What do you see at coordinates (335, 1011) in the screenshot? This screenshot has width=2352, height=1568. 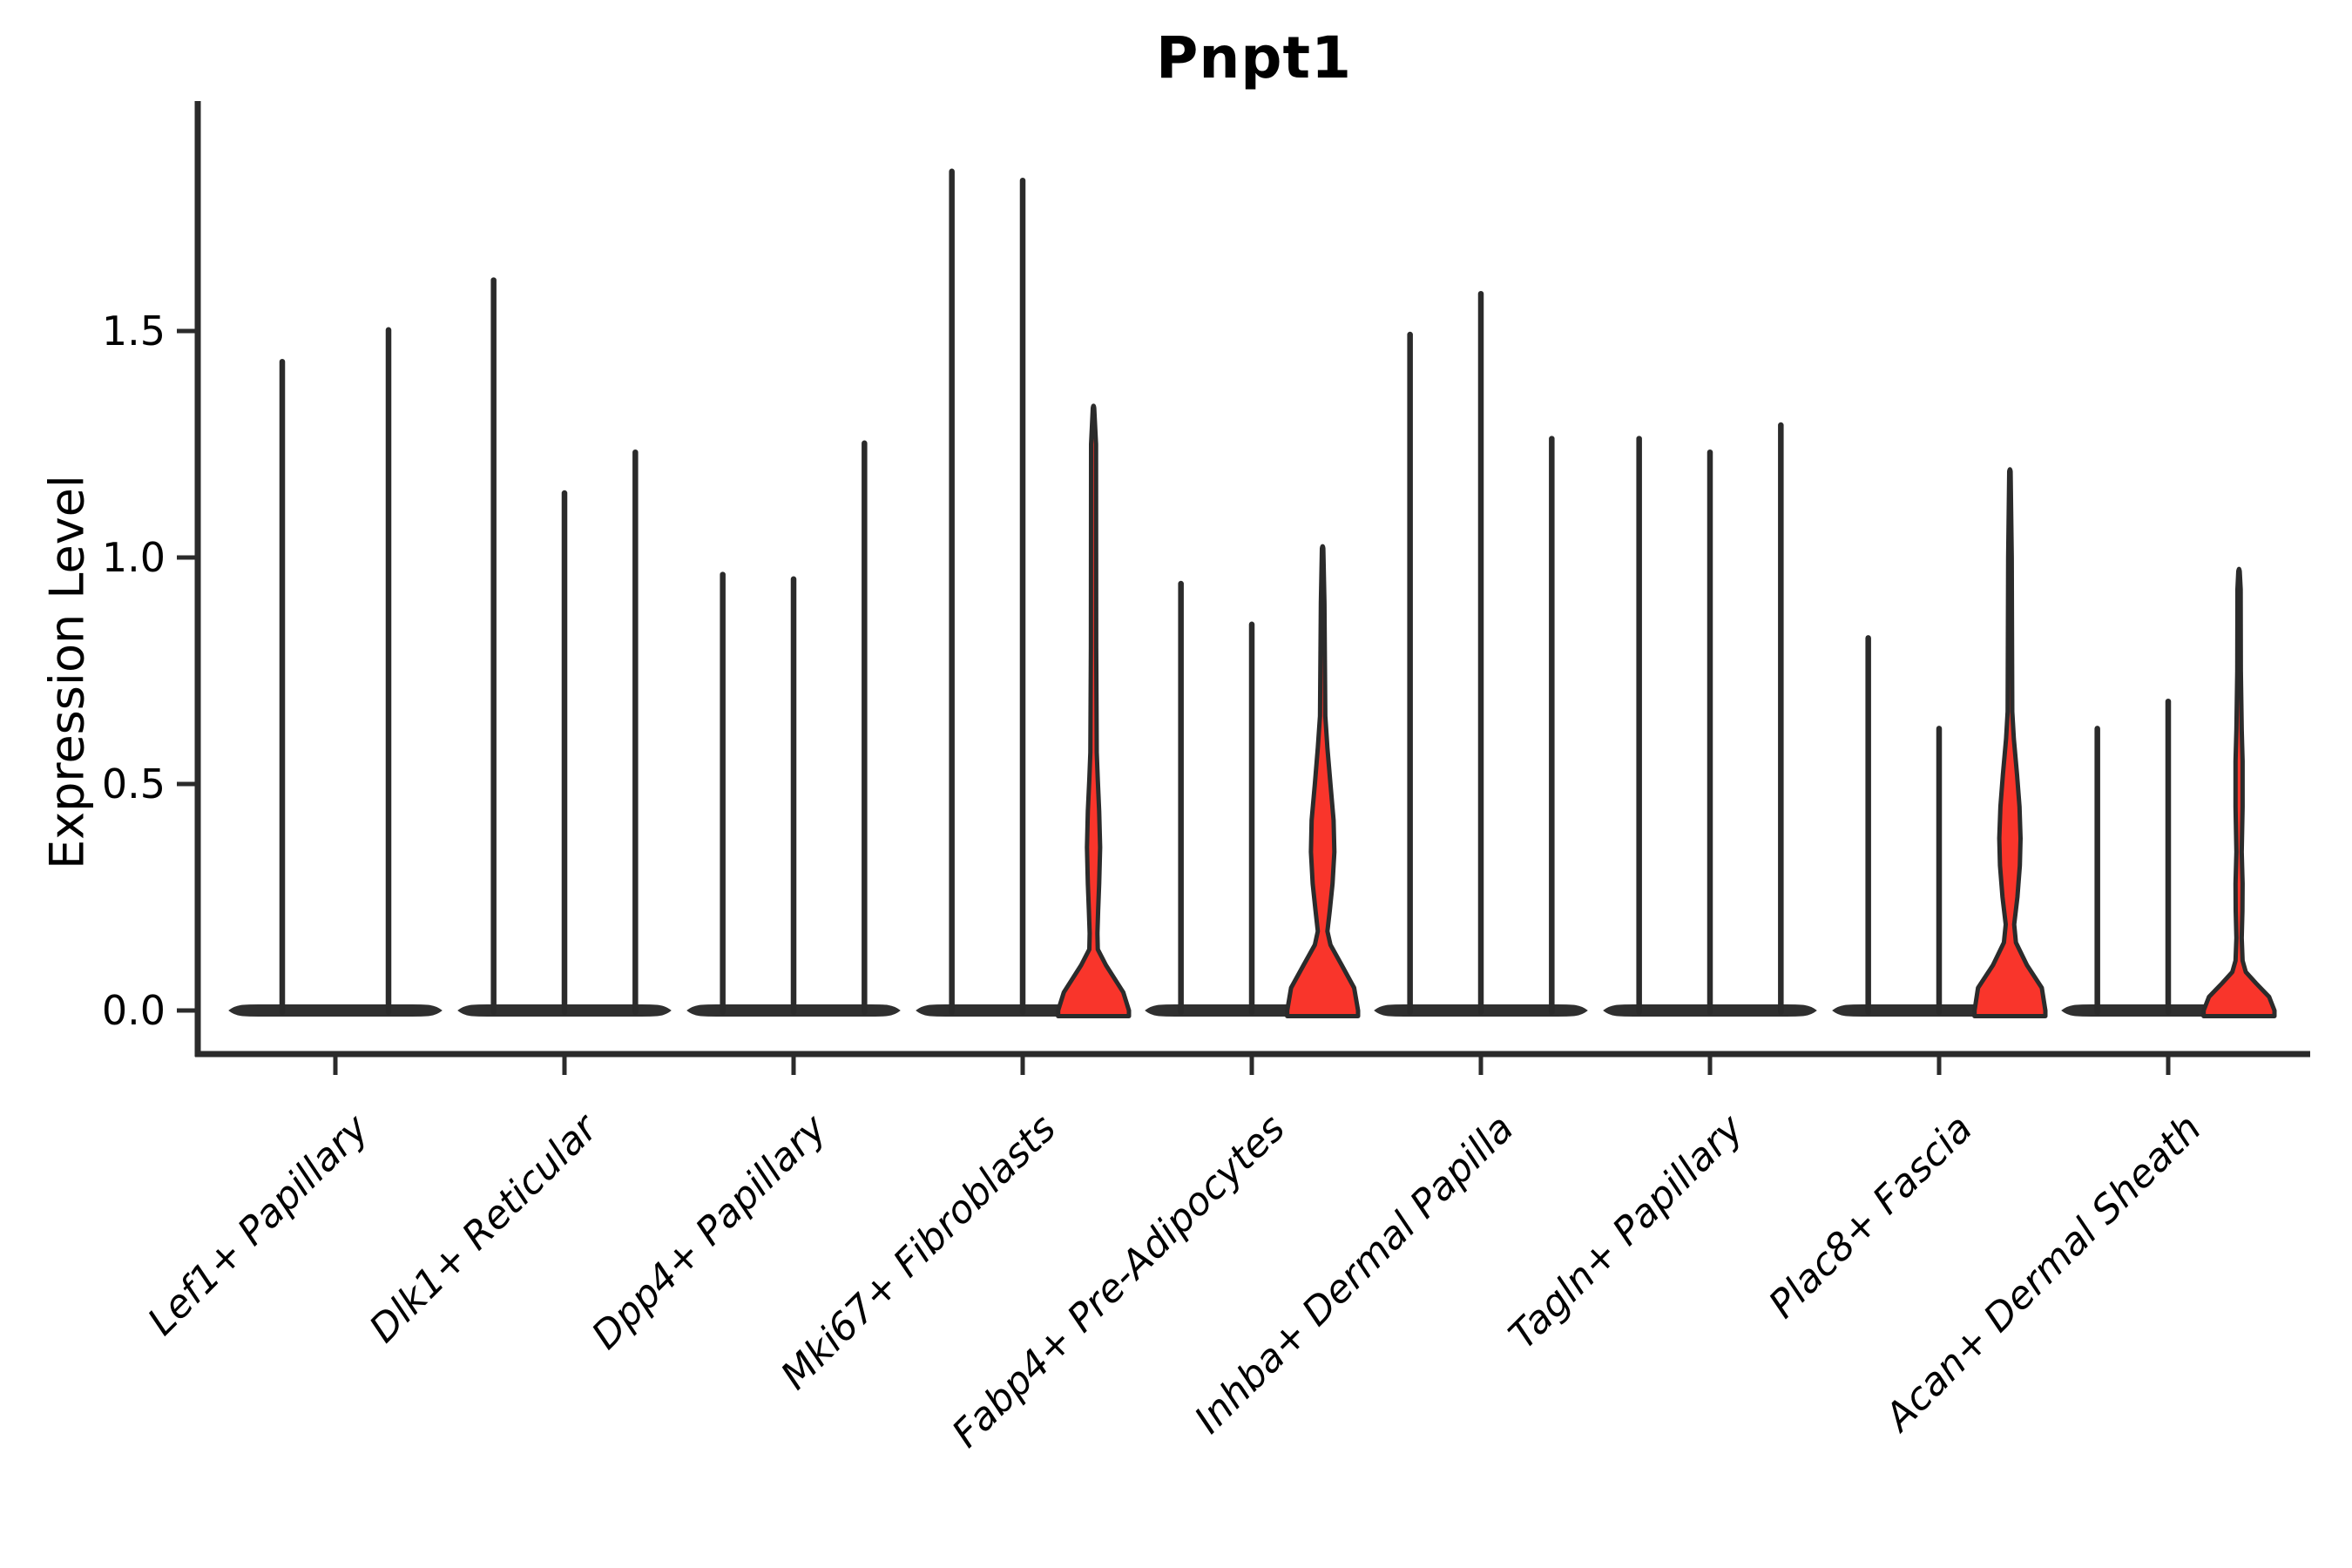 I see `violin-base-bar` at bounding box center [335, 1011].